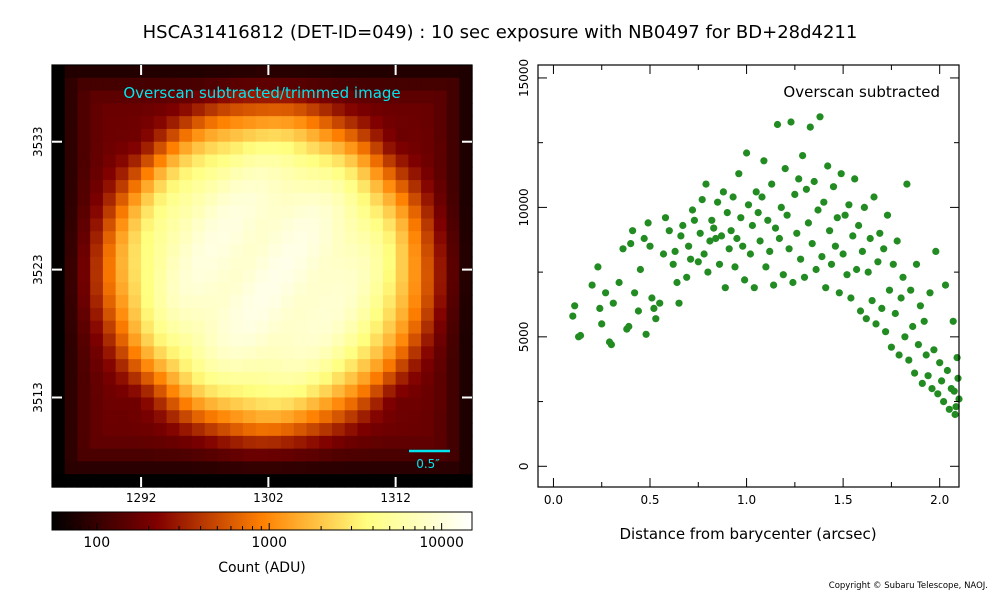 This screenshot has height=600, width=1000. I want to click on scatter-ytick-label: 15000, so click(524, 78).